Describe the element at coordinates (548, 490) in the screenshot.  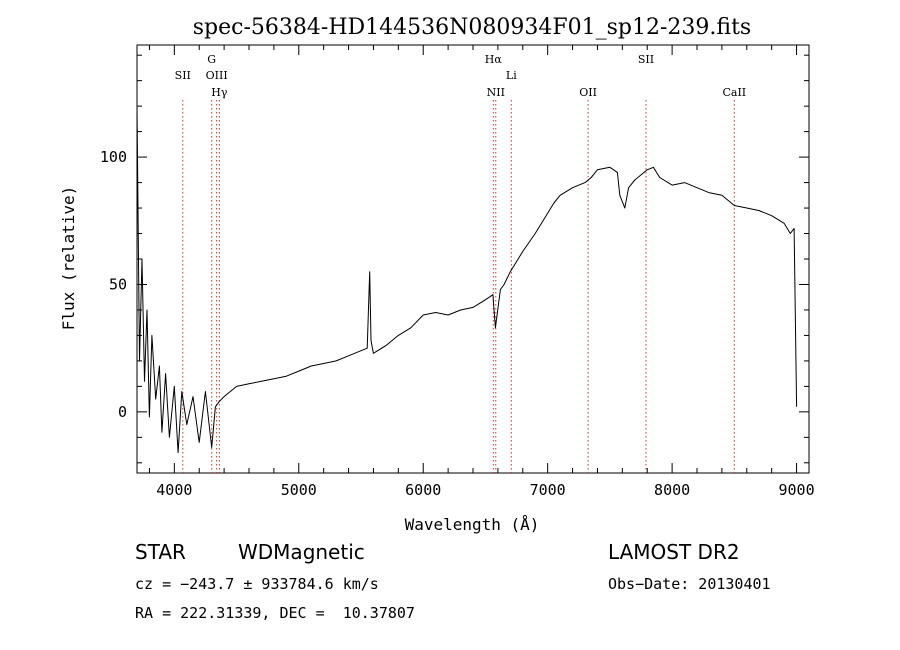
I see `x-tick-label: 7000` at that location.